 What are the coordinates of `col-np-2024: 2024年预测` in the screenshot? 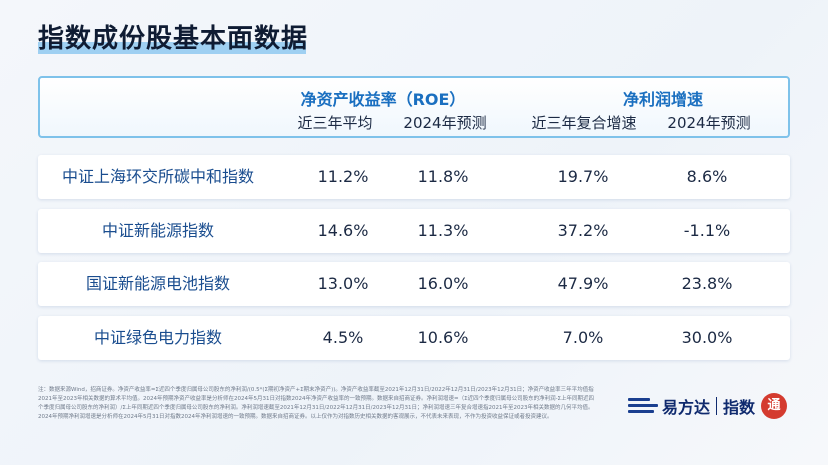 It's located at (709, 123).